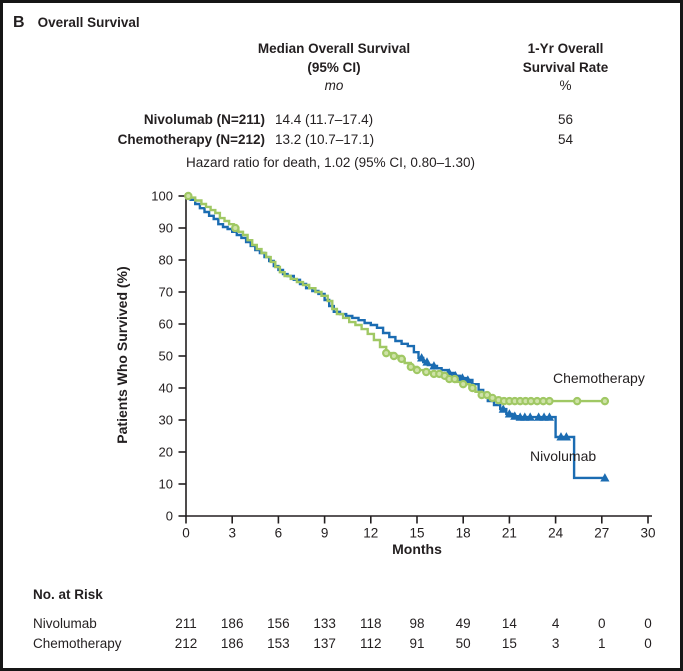 This screenshot has height=671, width=683. Describe the element at coordinates (68, 594) in the screenshot. I see `risk-table-title: No. at Risk` at that location.